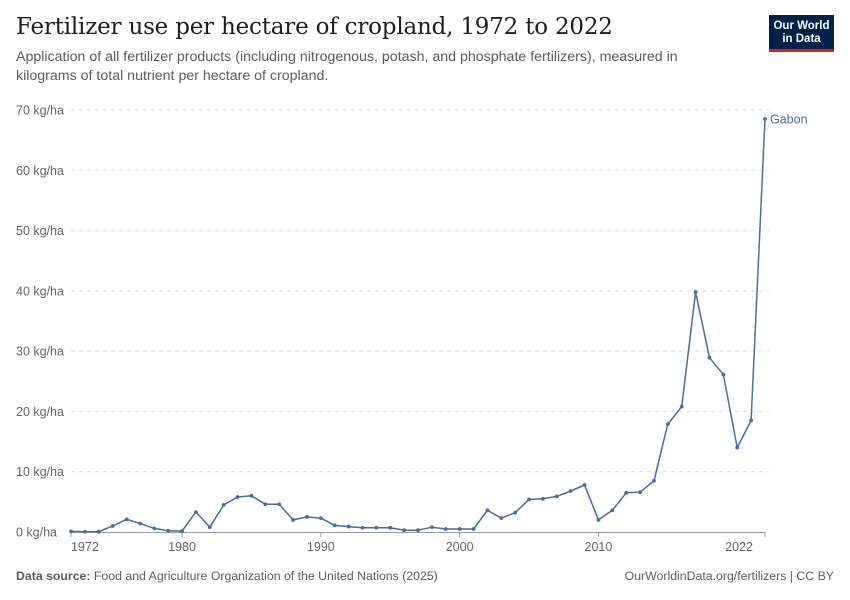  What do you see at coordinates (40, 291) in the screenshot?
I see `y-tick-label: 40 kg/ha` at bounding box center [40, 291].